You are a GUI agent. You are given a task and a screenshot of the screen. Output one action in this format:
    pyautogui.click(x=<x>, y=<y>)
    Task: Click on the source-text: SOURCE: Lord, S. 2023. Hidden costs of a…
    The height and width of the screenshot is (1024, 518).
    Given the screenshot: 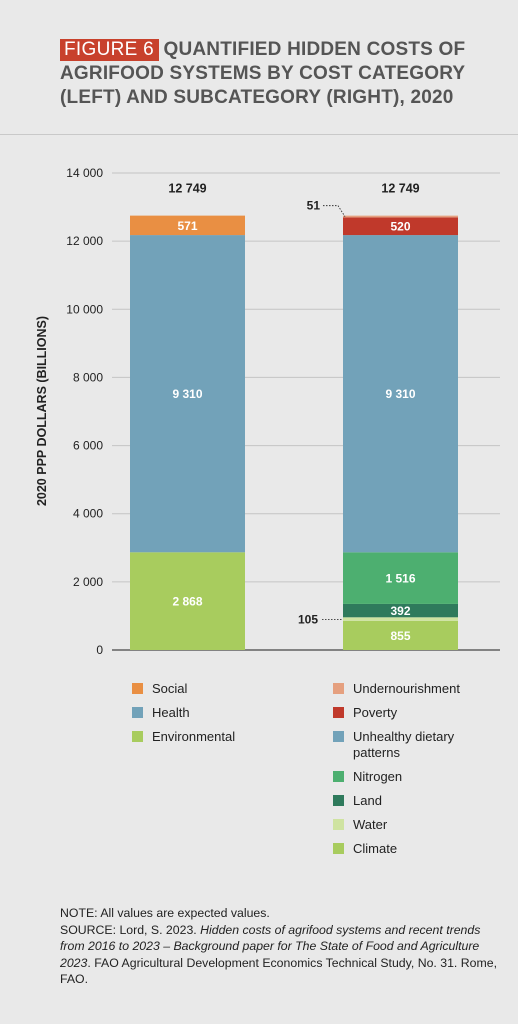 What is the action you would take?
    pyautogui.click(x=280, y=955)
    